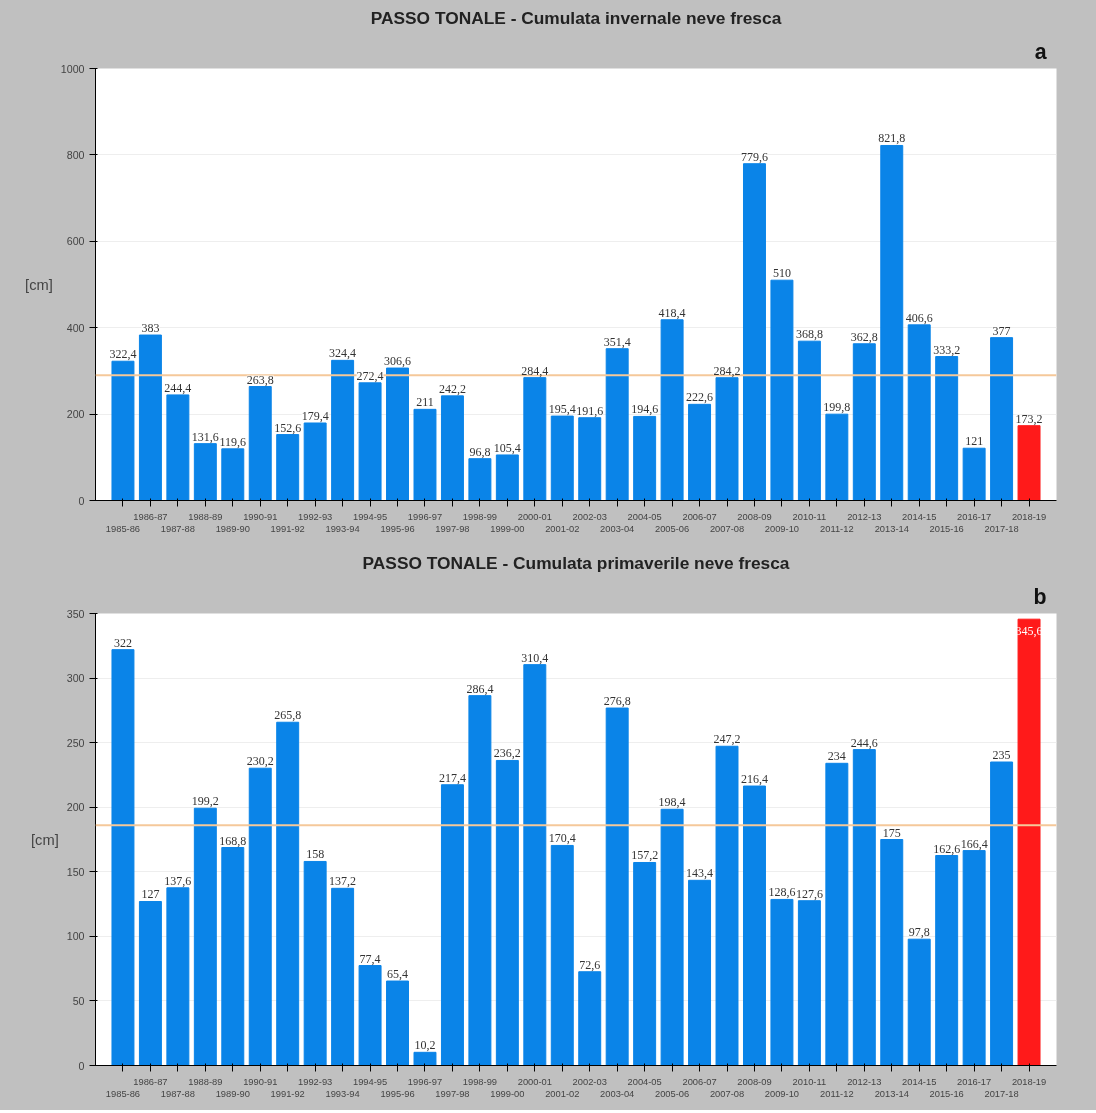 The image size is (1096, 1113). I want to click on y-tick-label: 200, so click(75, 414).